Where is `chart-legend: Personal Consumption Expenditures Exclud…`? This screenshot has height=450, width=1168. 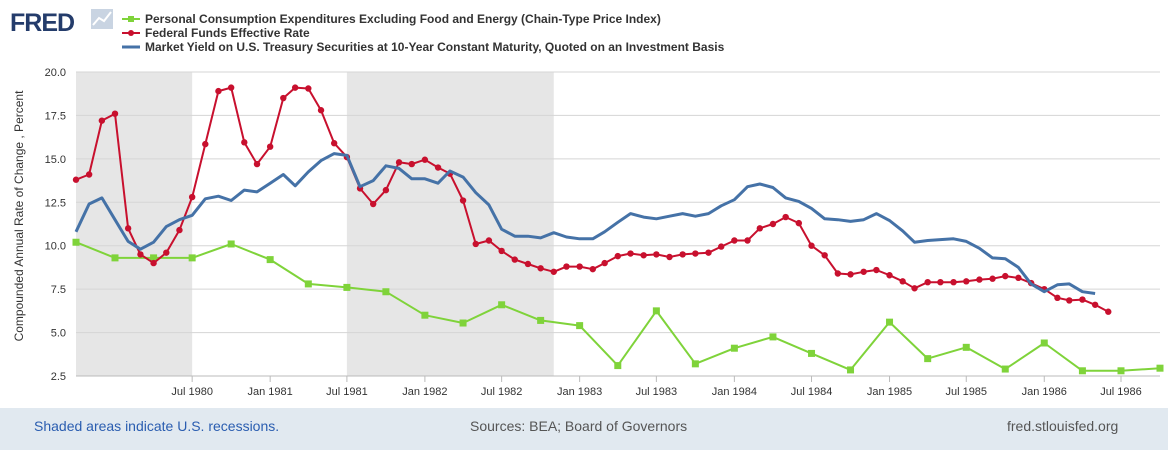
chart-legend: Personal Consumption Expenditures Exclud… is located at coordinates (423, 33).